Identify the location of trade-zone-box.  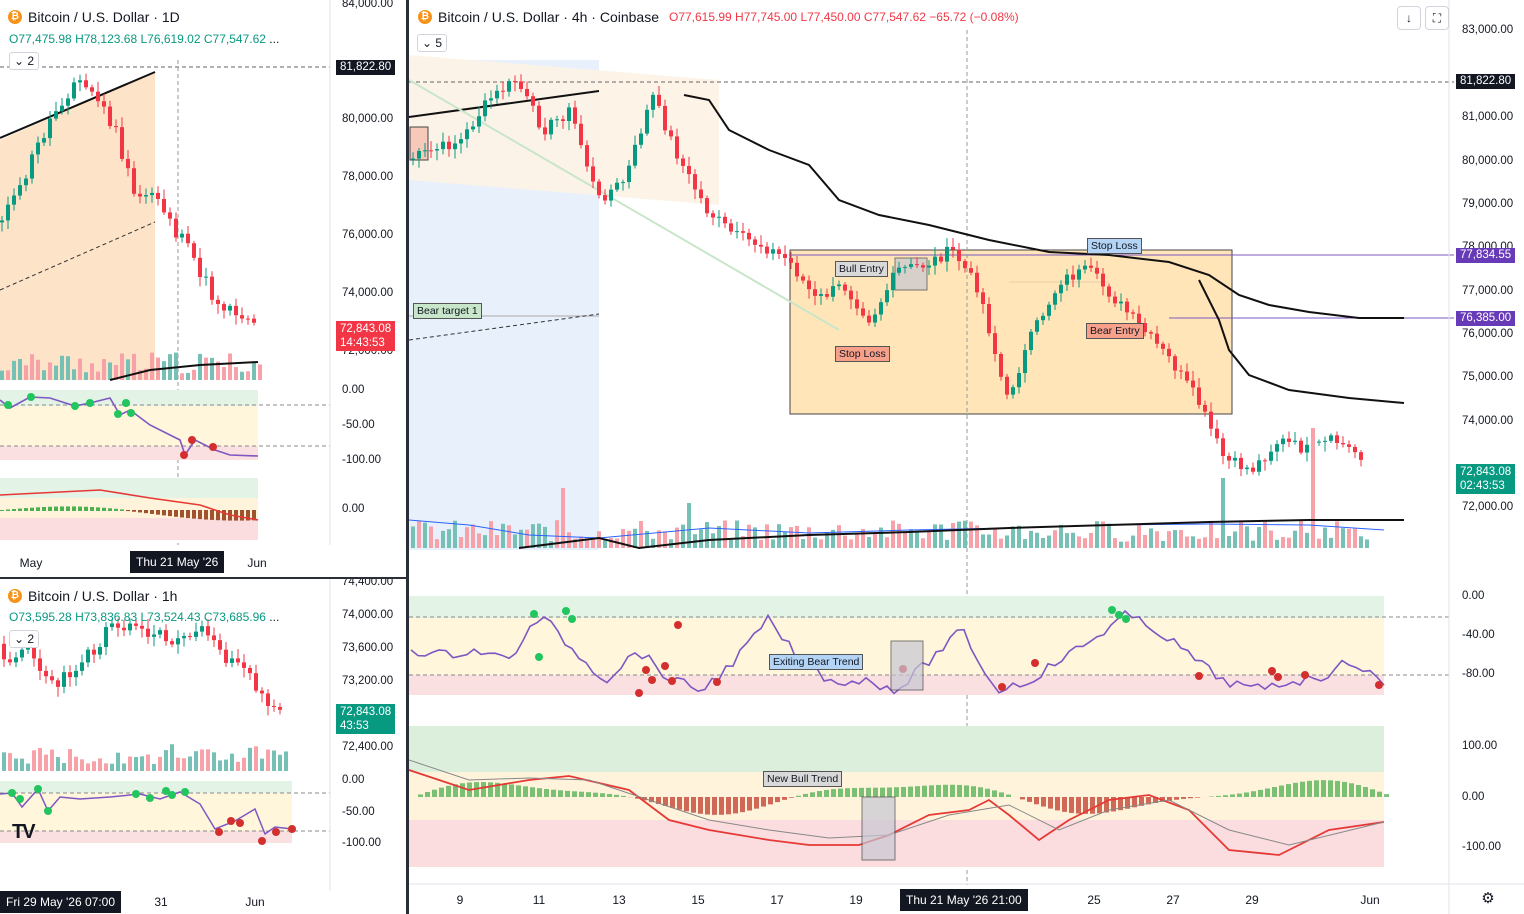
(1011, 332).